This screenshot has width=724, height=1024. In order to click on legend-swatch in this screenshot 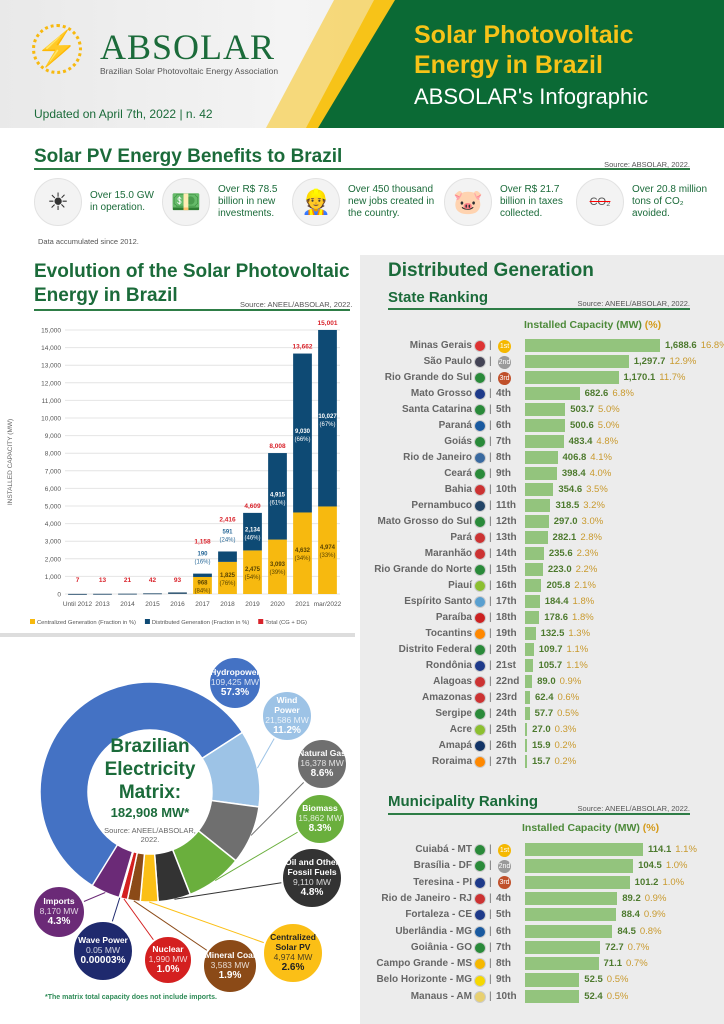, I will do `click(32, 621)`.